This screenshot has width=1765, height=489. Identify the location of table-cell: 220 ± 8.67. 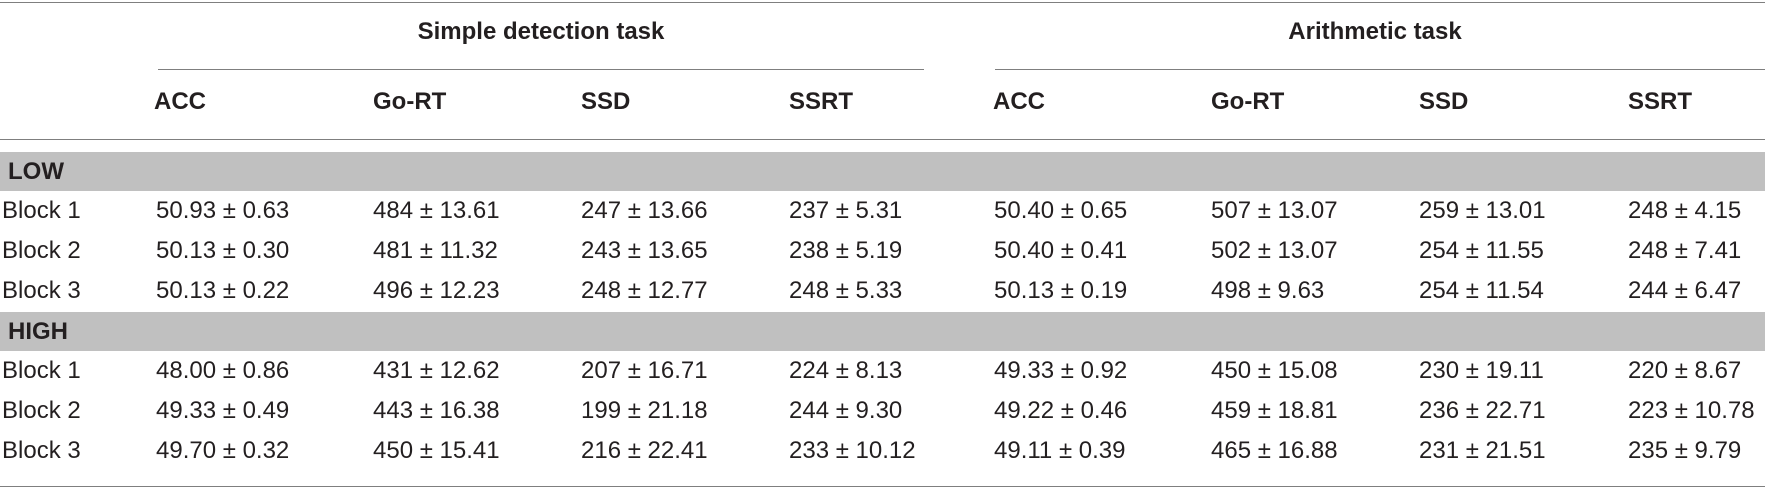
(1685, 370).